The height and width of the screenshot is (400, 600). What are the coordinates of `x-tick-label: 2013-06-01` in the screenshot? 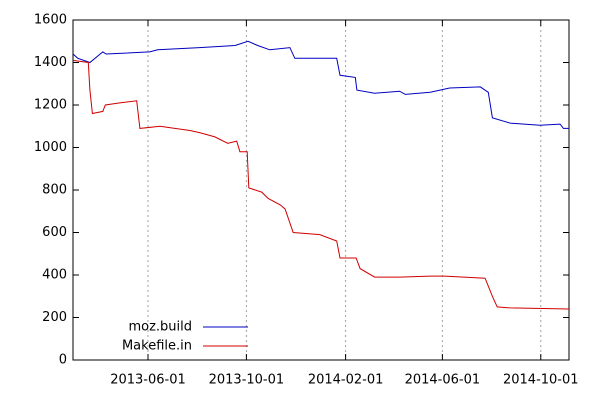 It's located at (148, 380).